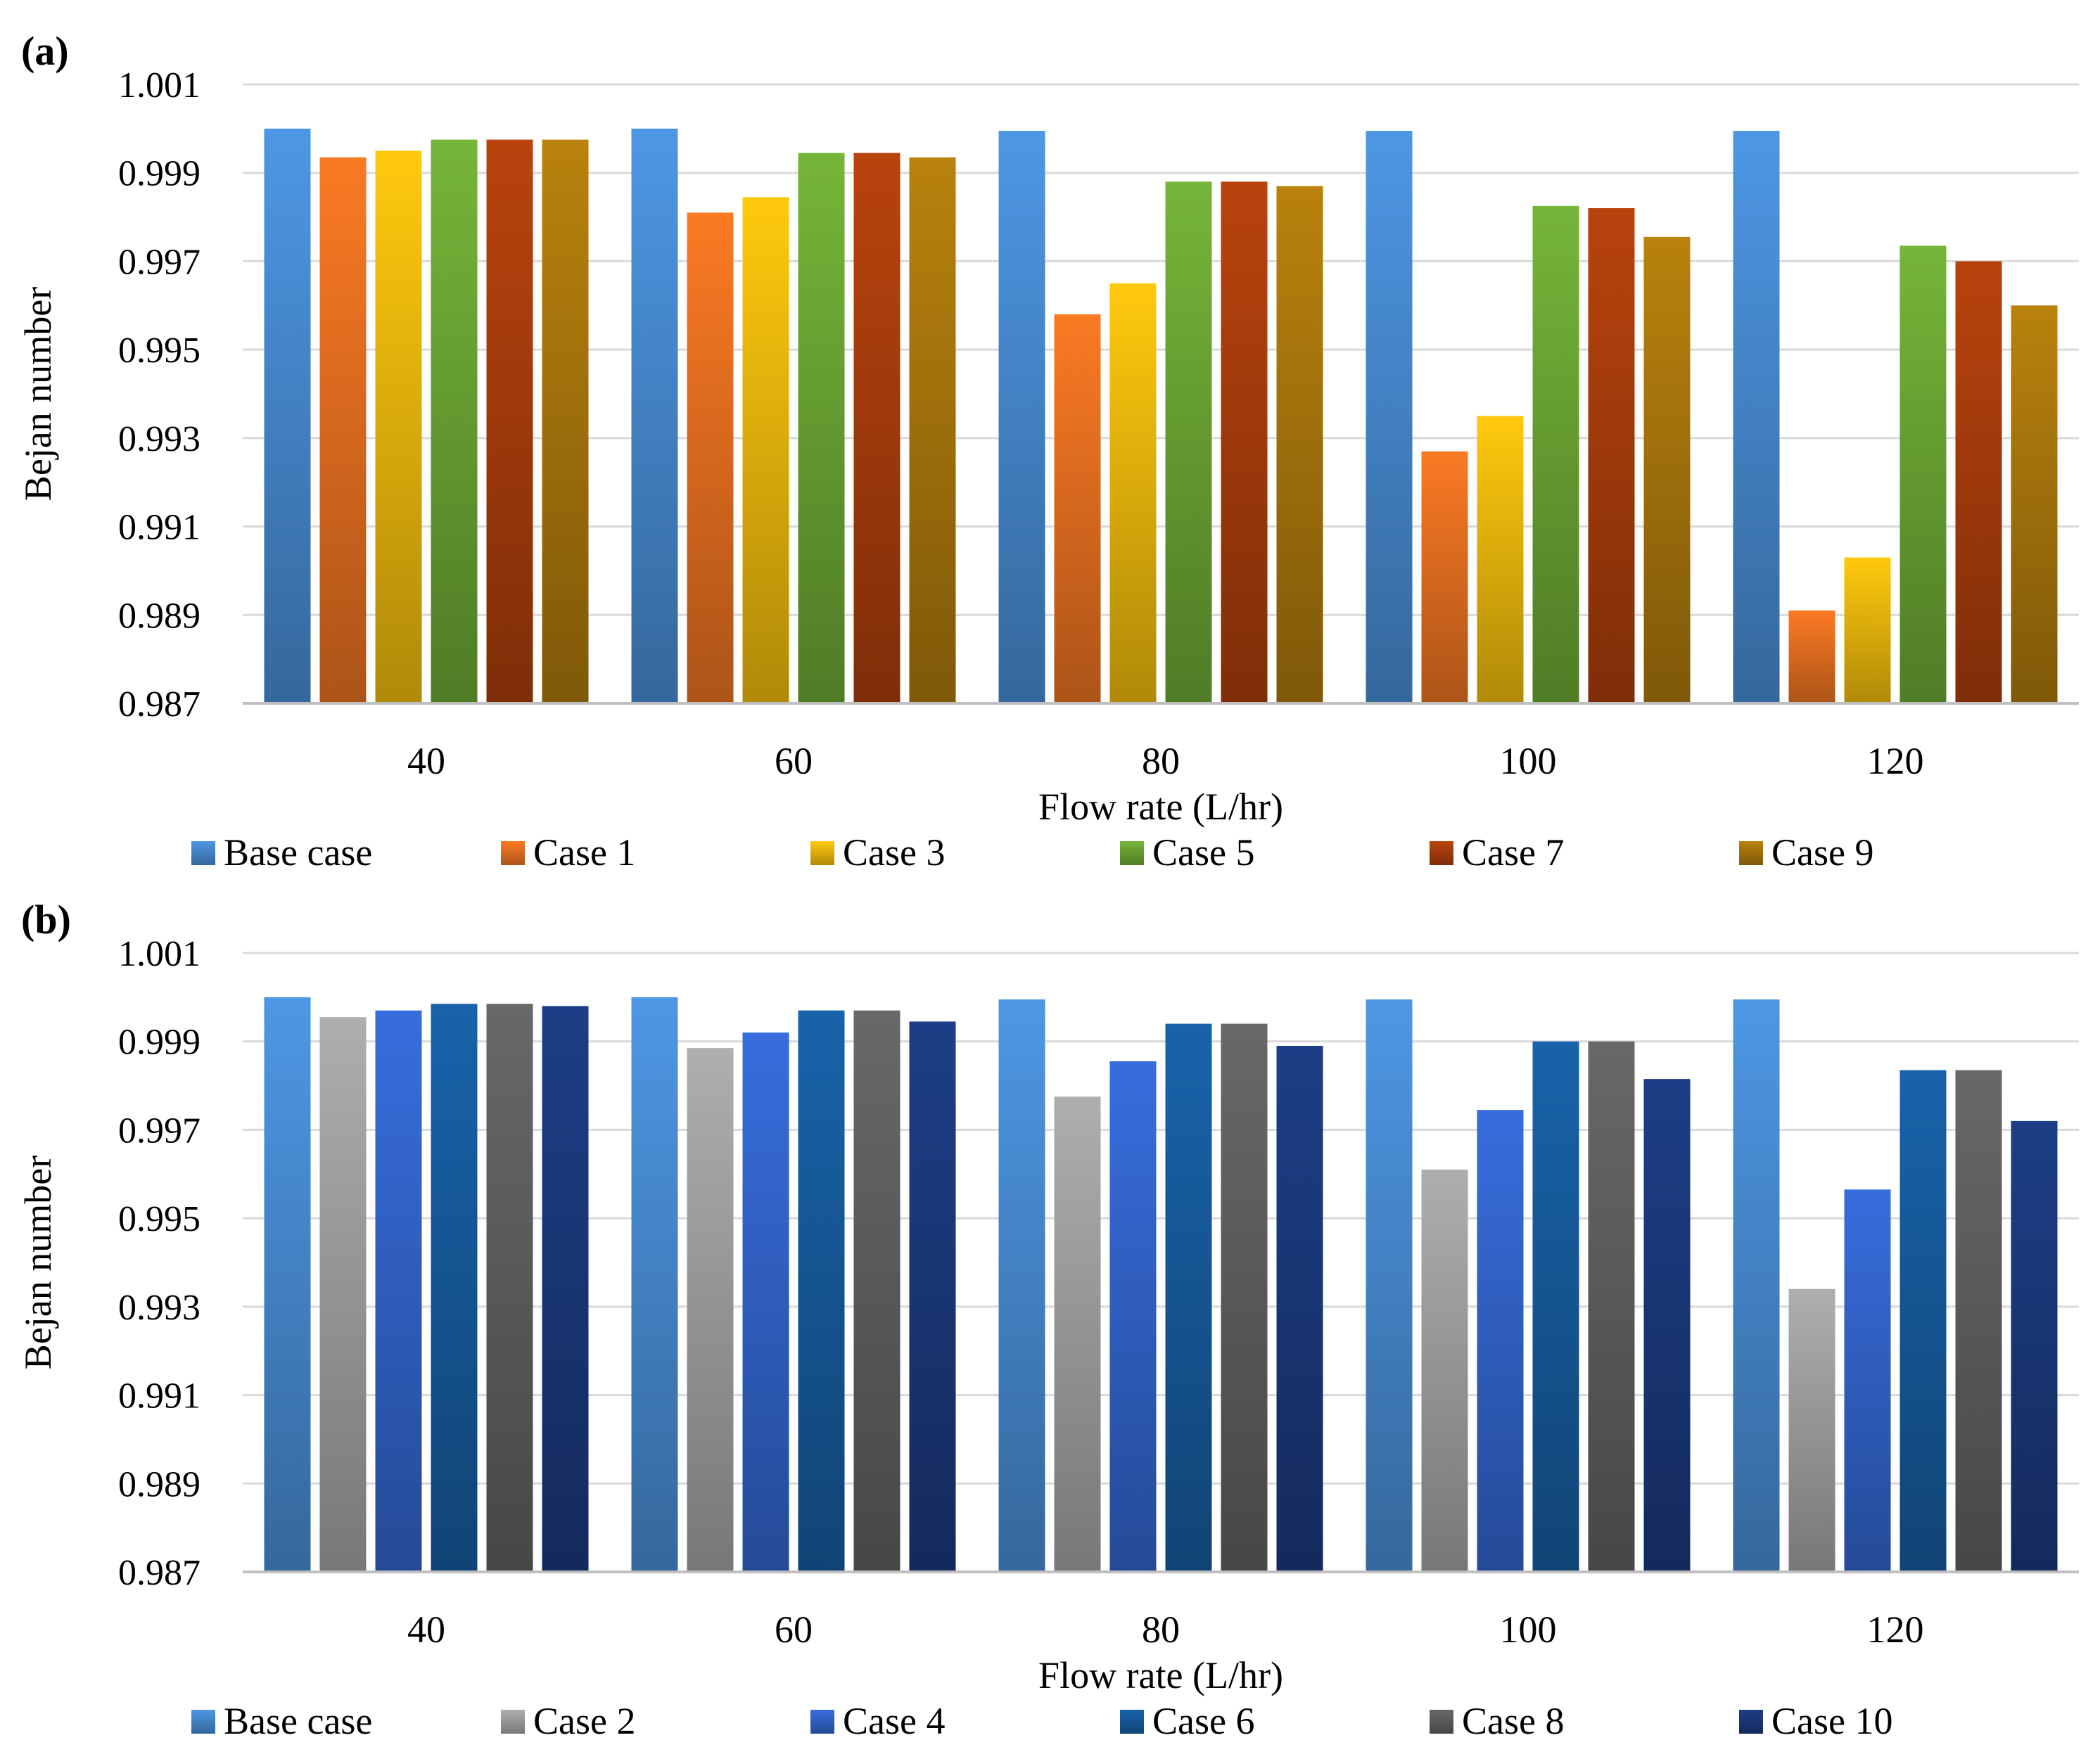 The width and height of the screenshot is (2100, 1759). I want to click on legend-label-case-6: Case 6, so click(1203, 1721).